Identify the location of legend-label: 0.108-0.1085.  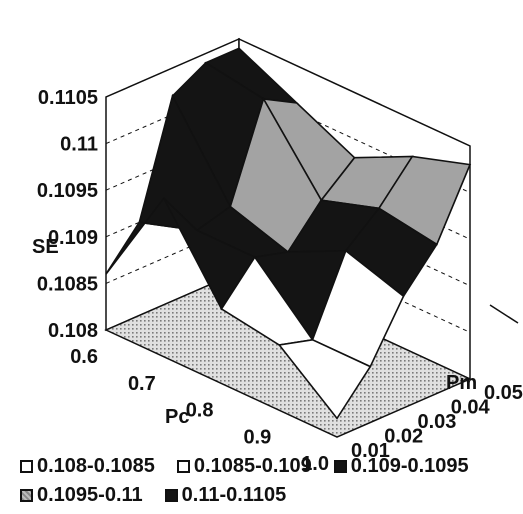
(96, 466).